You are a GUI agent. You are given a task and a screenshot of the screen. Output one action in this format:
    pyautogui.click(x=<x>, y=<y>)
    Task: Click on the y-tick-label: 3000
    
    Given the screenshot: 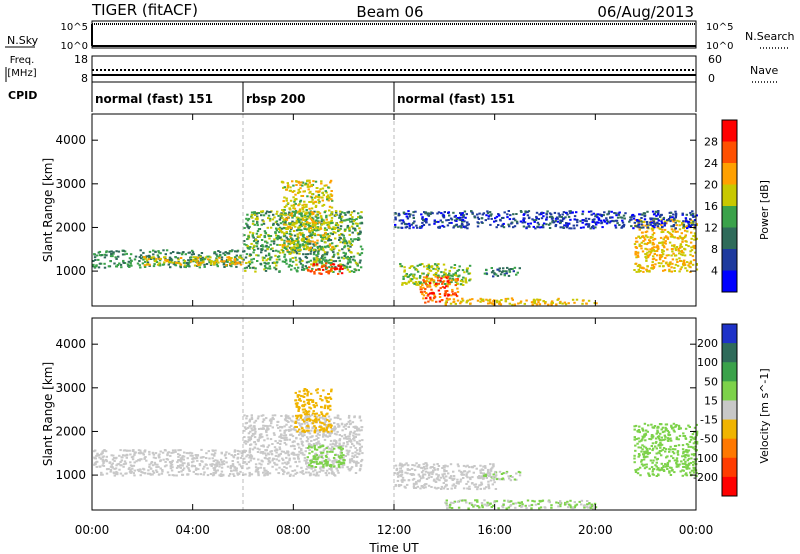 What is the action you would take?
    pyautogui.click(x=70, y=184)
    